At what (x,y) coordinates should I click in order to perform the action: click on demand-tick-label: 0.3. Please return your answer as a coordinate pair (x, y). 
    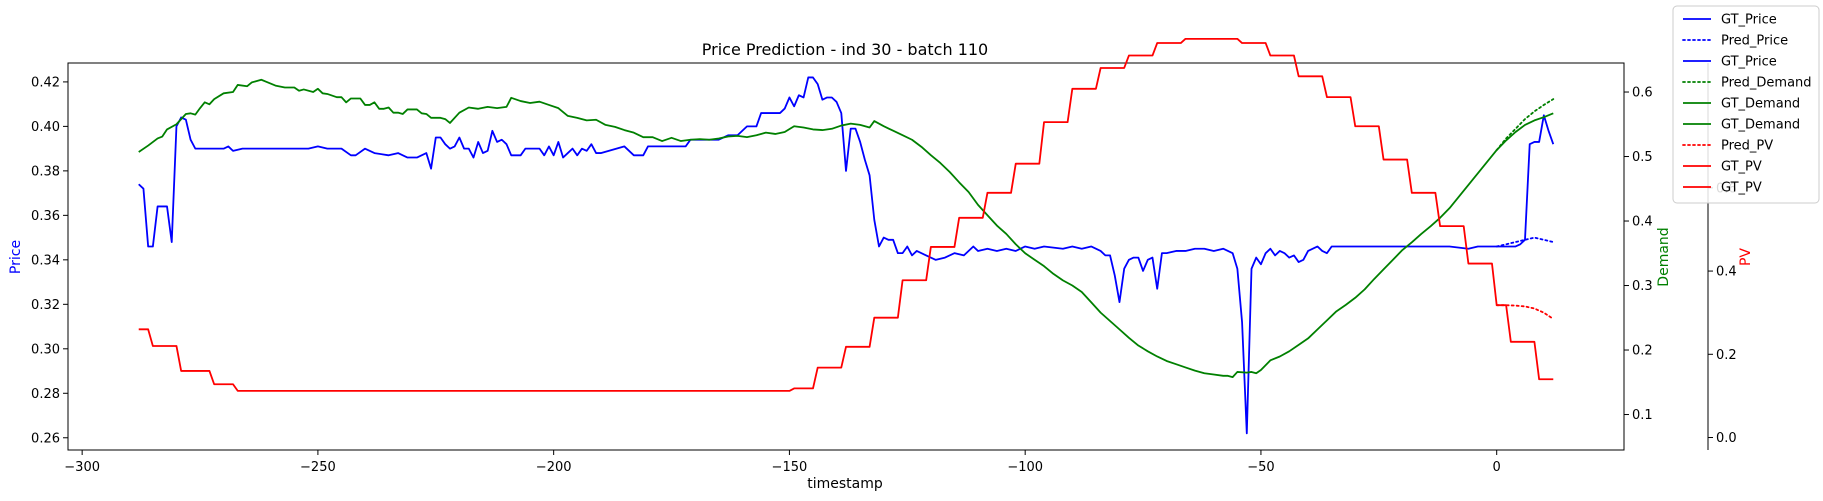
    Looking at the image, I should click on (1642, 286).